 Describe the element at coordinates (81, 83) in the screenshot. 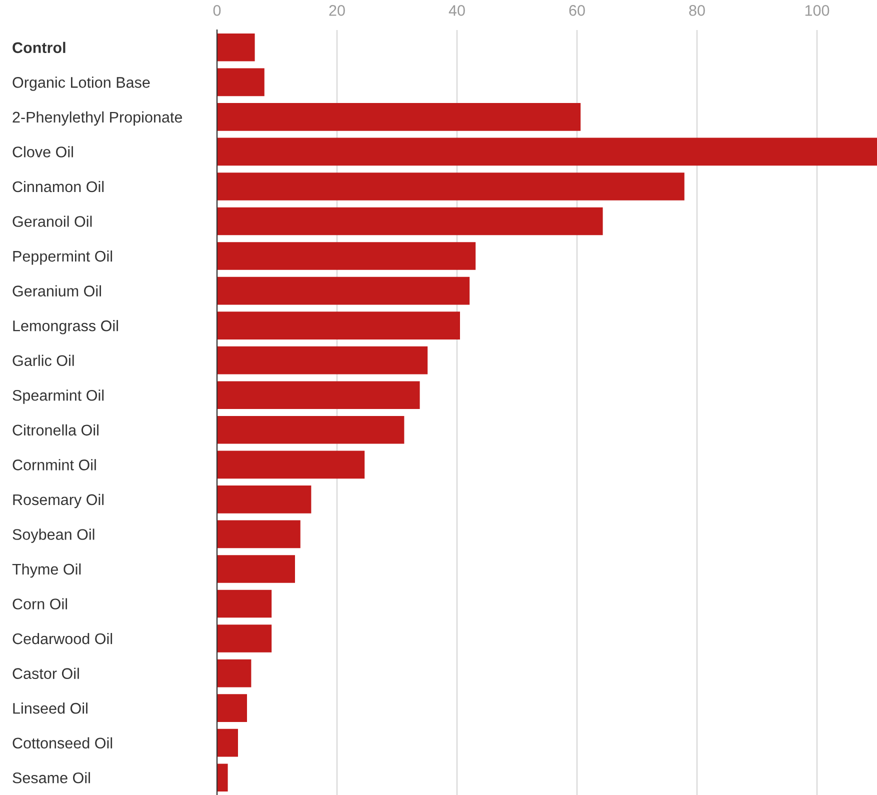

I see `y-tick-label: Organic Lotion Base` at that location.